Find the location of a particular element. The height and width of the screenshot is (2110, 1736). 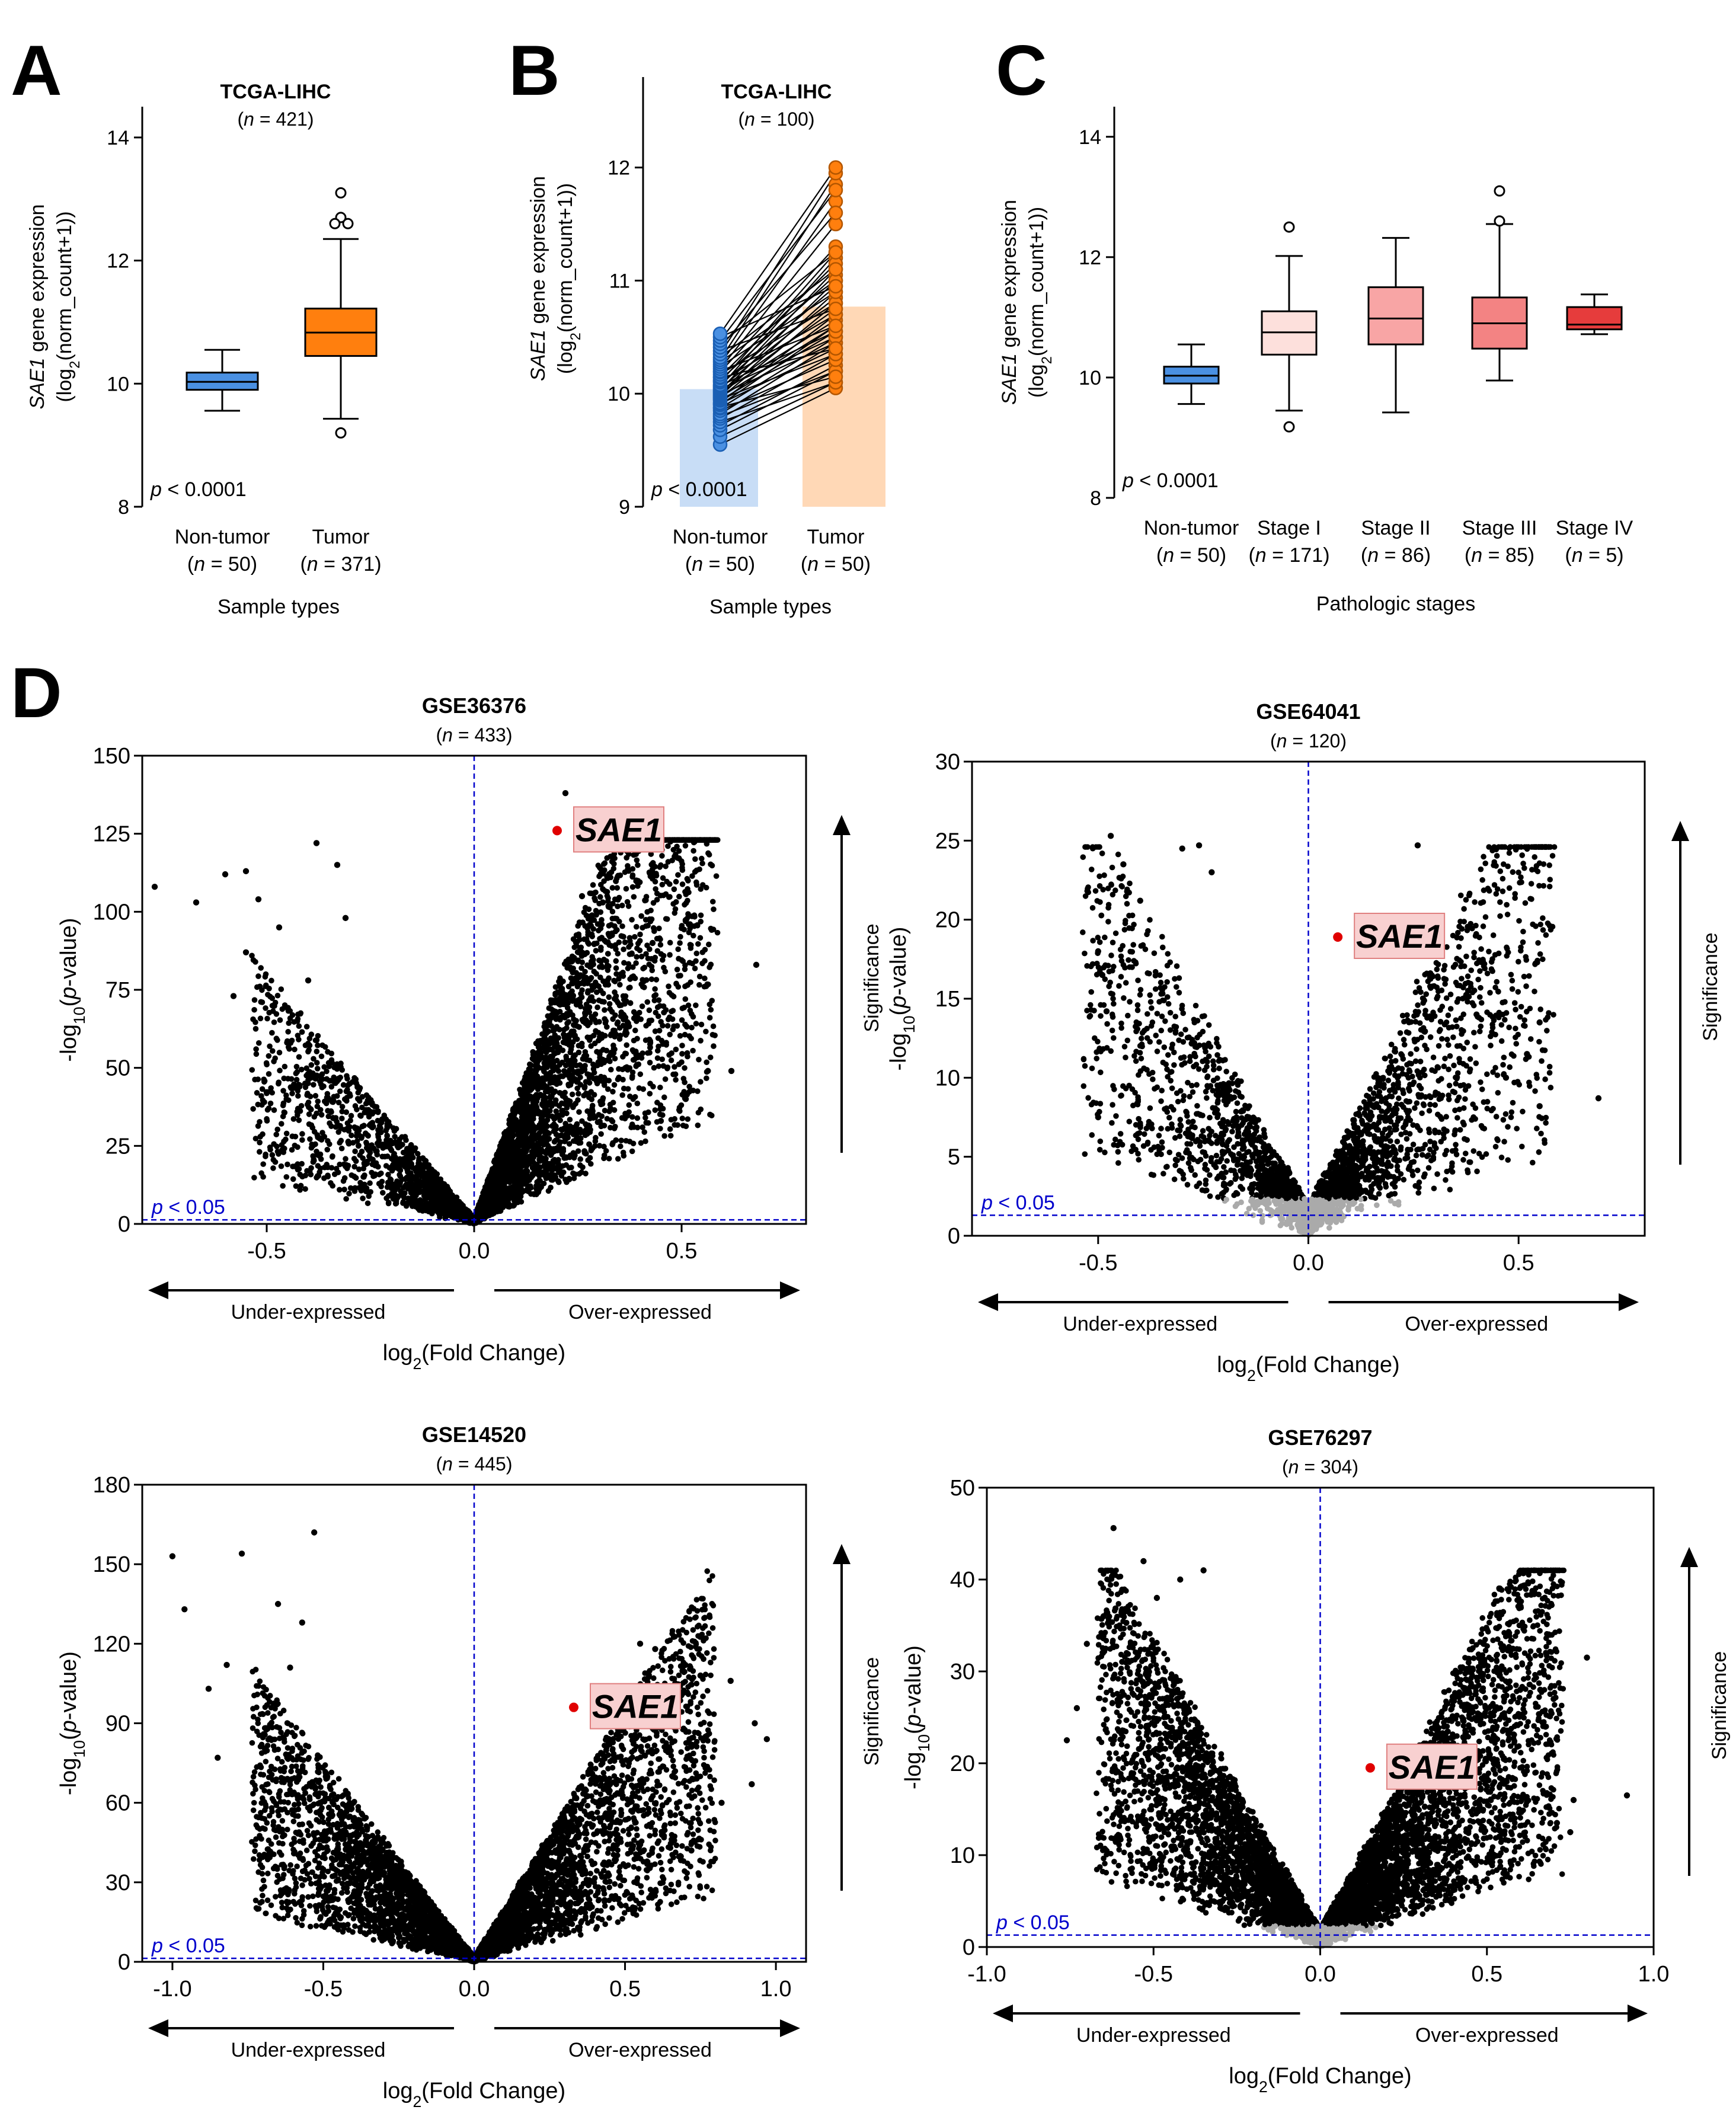

p-value-label: p < 0.0001 is located at coordinates (198, 489).